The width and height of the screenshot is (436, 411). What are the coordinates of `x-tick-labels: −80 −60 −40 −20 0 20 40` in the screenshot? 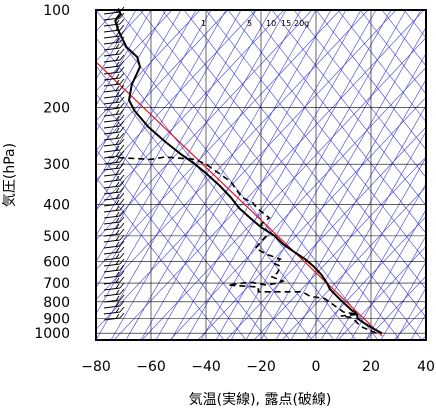 It's located at (258, 367).